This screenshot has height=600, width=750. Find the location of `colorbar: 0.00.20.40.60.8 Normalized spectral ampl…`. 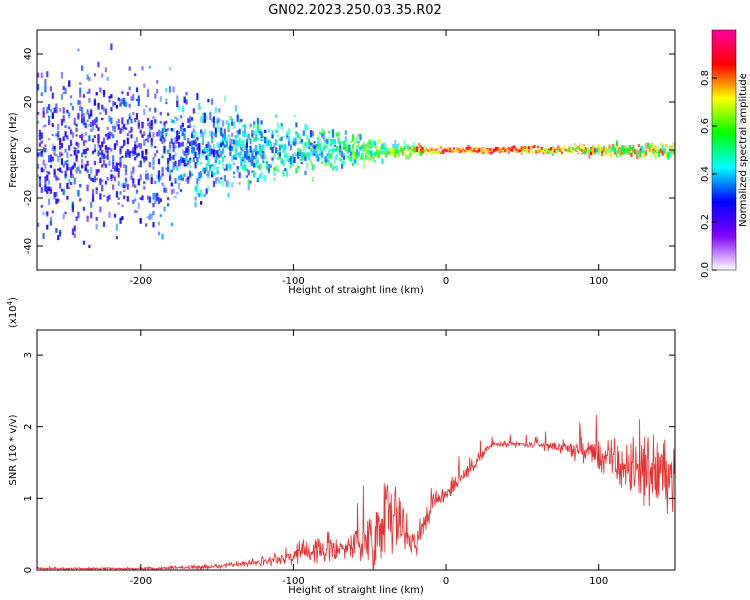

colorbar: 0.00.20.40.60.8 Normalized spectral ampl… is located at coordinates (724, 153).